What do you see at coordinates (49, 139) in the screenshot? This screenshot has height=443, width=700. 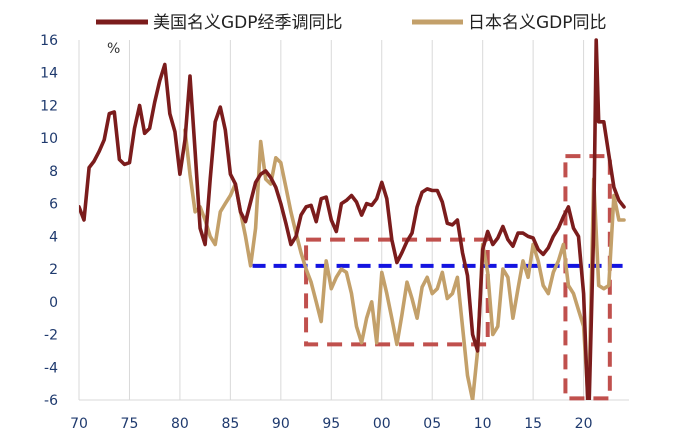 I see `y-tick-label: 10` at bounding box center [49, 139].